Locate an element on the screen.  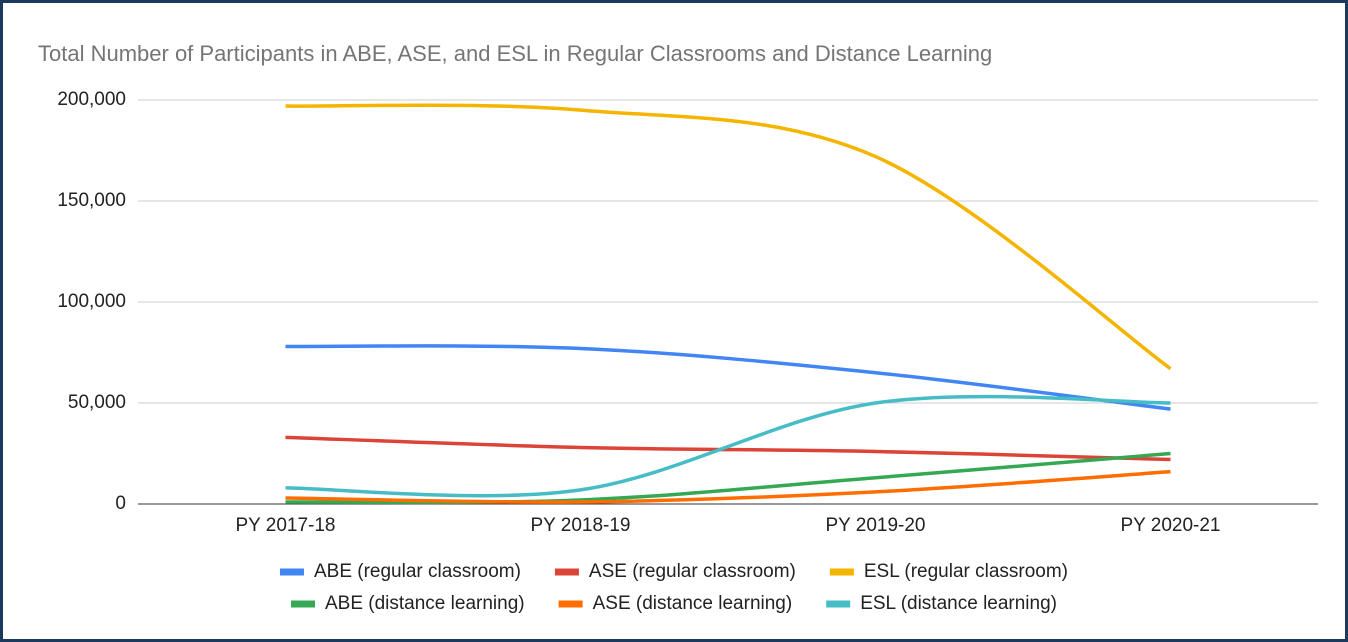
legend-label: ESL (regular classroom) is located at coordinates (966, 571).